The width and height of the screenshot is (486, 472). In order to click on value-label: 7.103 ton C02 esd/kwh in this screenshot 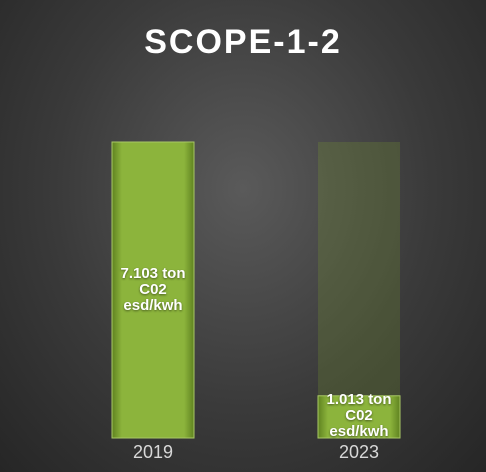, I will do `click(153, 289)`.